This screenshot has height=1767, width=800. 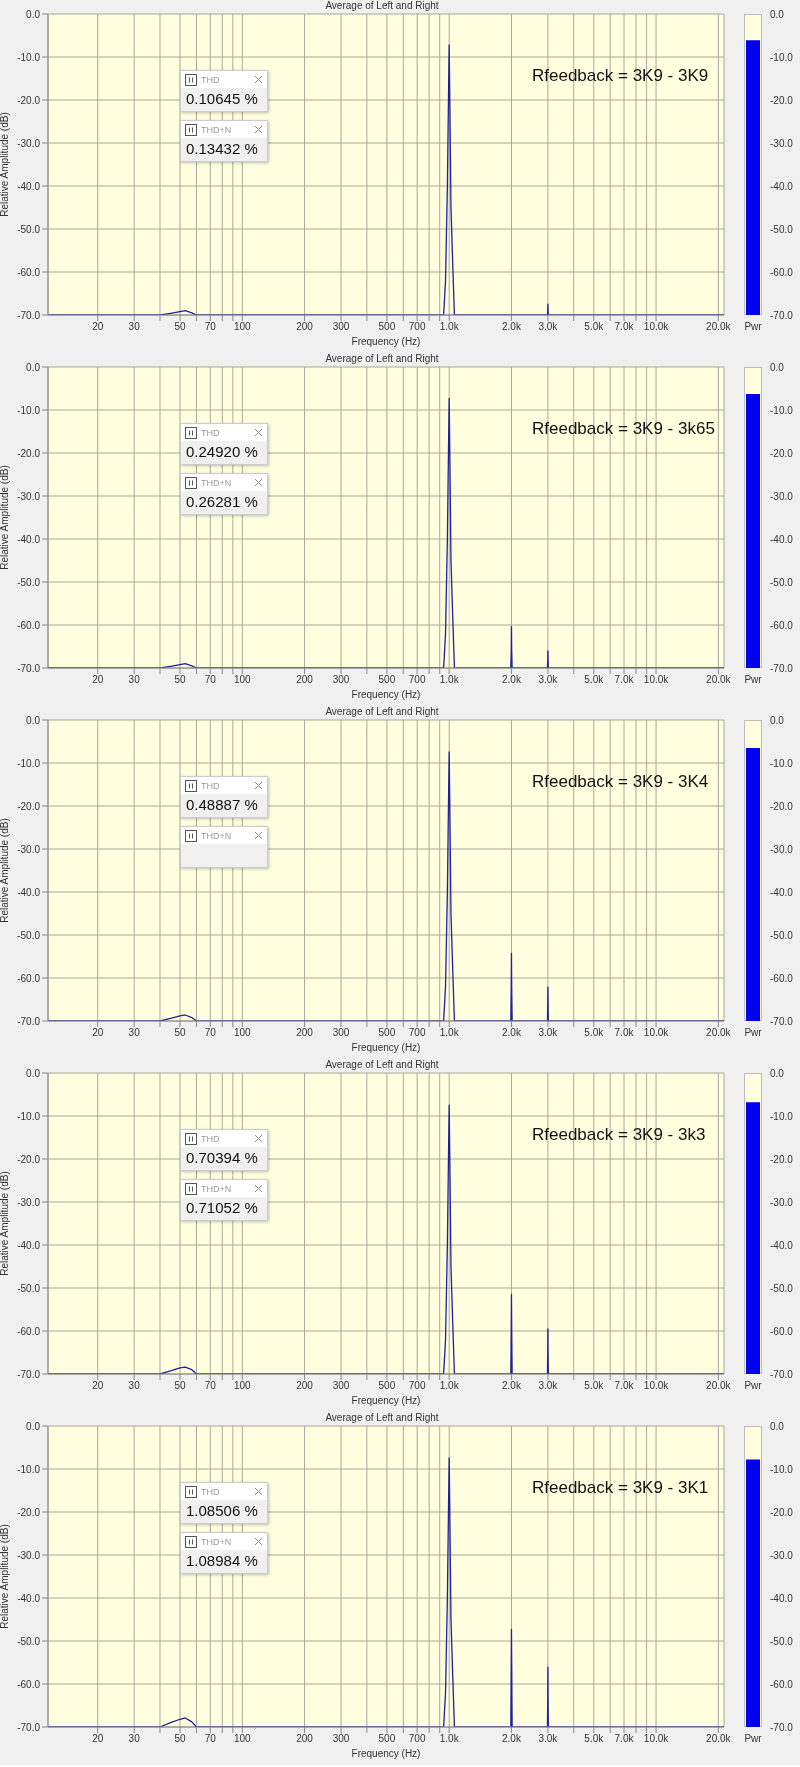 I want to click on measurement-box: THD+N 0.26281 %, so click(x=224, y=494).